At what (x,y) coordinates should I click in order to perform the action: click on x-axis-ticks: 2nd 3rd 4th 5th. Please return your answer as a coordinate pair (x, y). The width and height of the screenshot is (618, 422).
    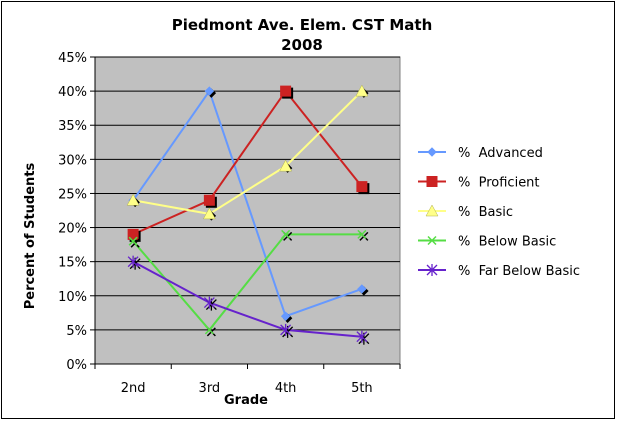
    Looking at the image, I should click on (247, 379).